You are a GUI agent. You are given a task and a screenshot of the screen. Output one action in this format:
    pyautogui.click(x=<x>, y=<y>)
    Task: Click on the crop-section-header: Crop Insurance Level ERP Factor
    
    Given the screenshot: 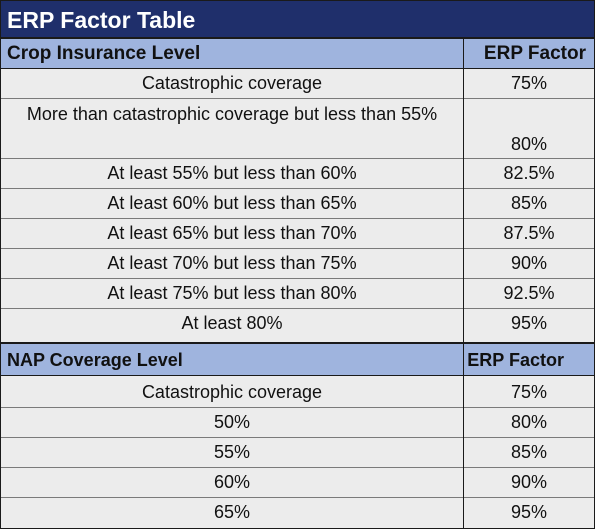 What is the action you would take?
    pyautogui.click(x=297, y=54)
    